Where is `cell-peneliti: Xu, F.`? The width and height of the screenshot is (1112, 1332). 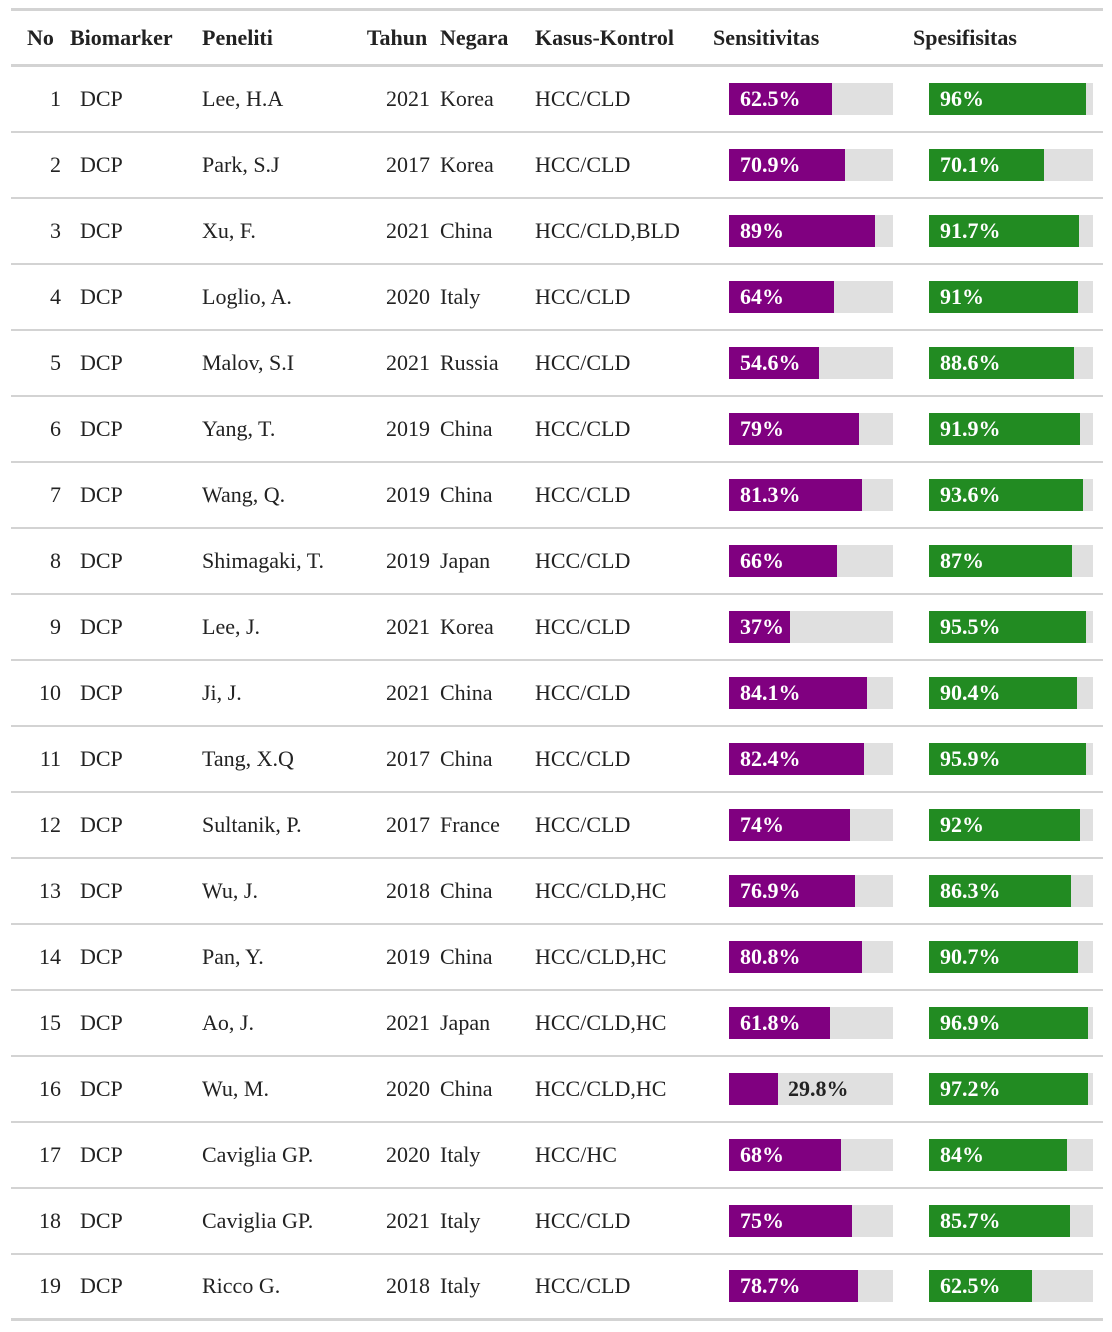 cell-peneliti: Xu, F. is located at coordinates (229, 230).